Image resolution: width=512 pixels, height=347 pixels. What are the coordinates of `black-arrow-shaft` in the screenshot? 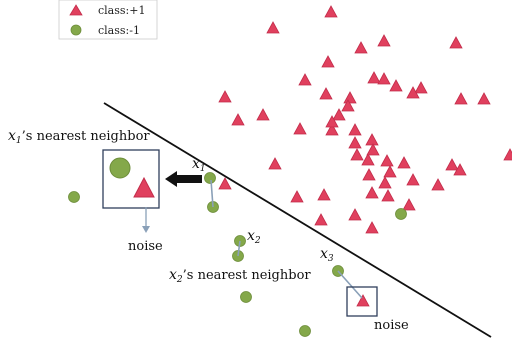 It's located at (189, 179).